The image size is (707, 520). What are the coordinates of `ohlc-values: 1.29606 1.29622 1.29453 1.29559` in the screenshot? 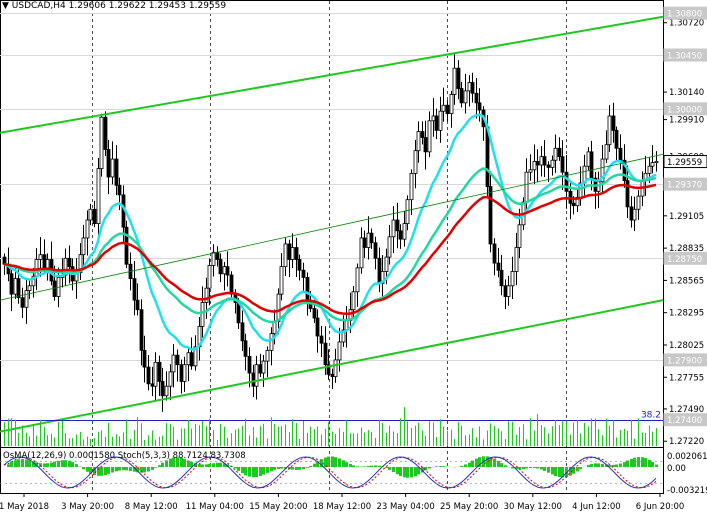 It's located at (147, 6).